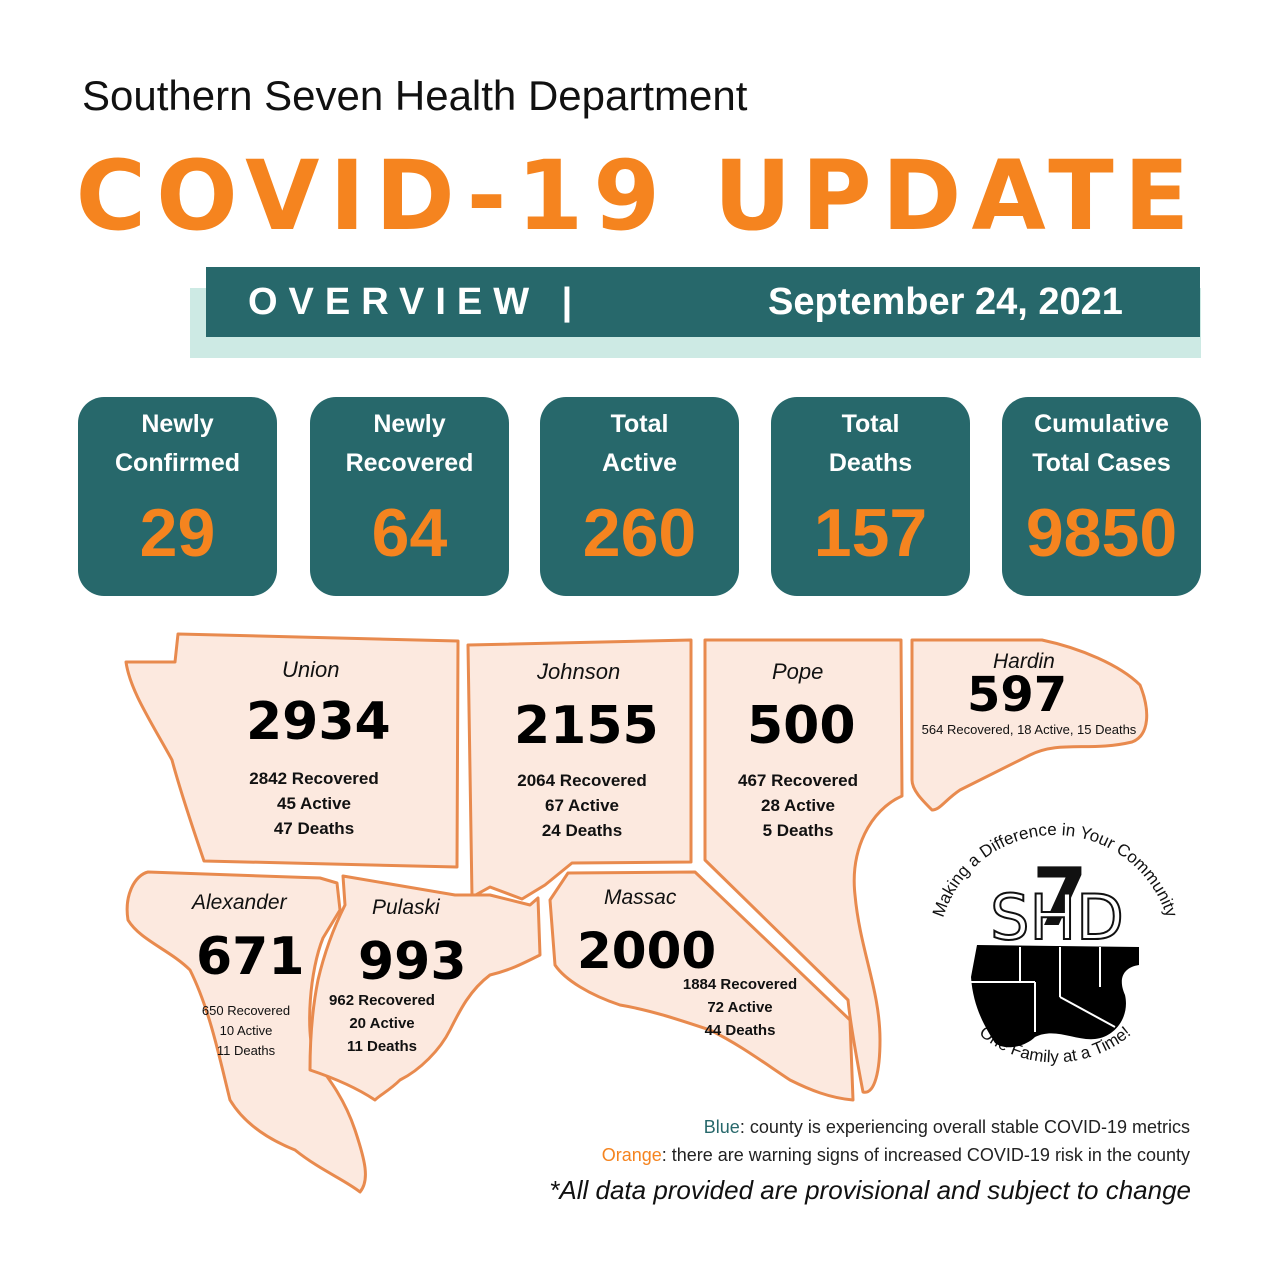 This screenshot has width=1275, height=1275. I want to click on stat-card-newly-confirmed: Newly Confirmed 29, so click(177, 496).